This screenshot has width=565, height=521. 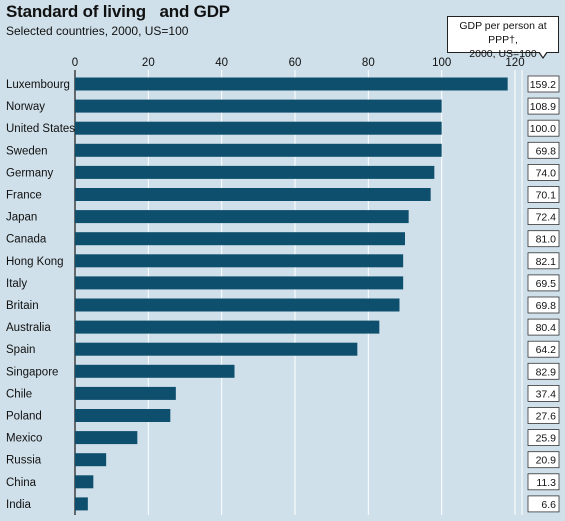 I want to click on bar-hong-kong, so click(x=239, y=261).